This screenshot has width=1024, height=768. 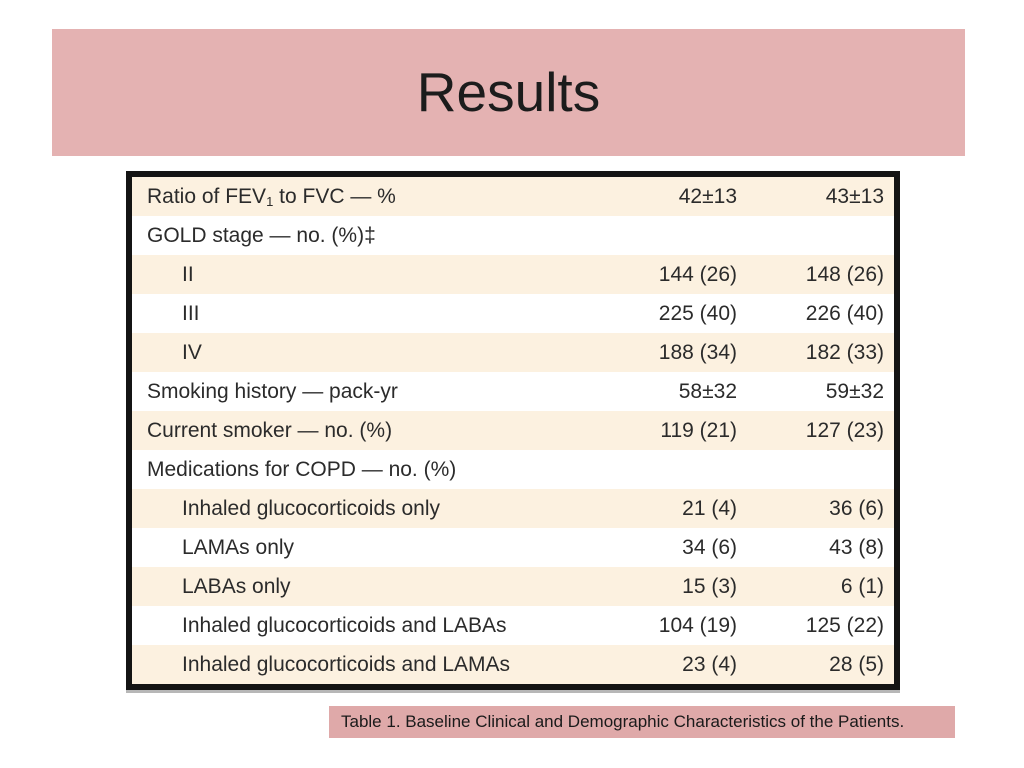 What do you see at coordinates (513, 391) in the screenshot?
I see `table-row: Smoking history — pack-yr 58±32 59±32` at bounding box center [513, 391].